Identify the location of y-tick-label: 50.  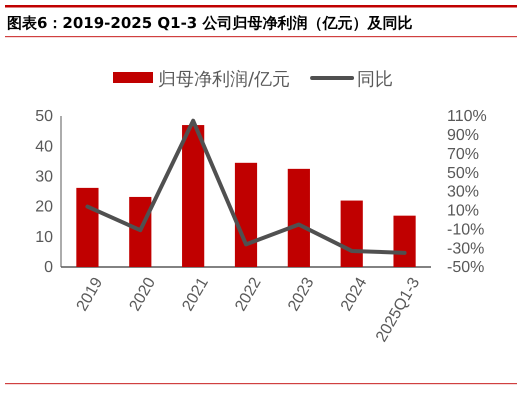
(44, 117).